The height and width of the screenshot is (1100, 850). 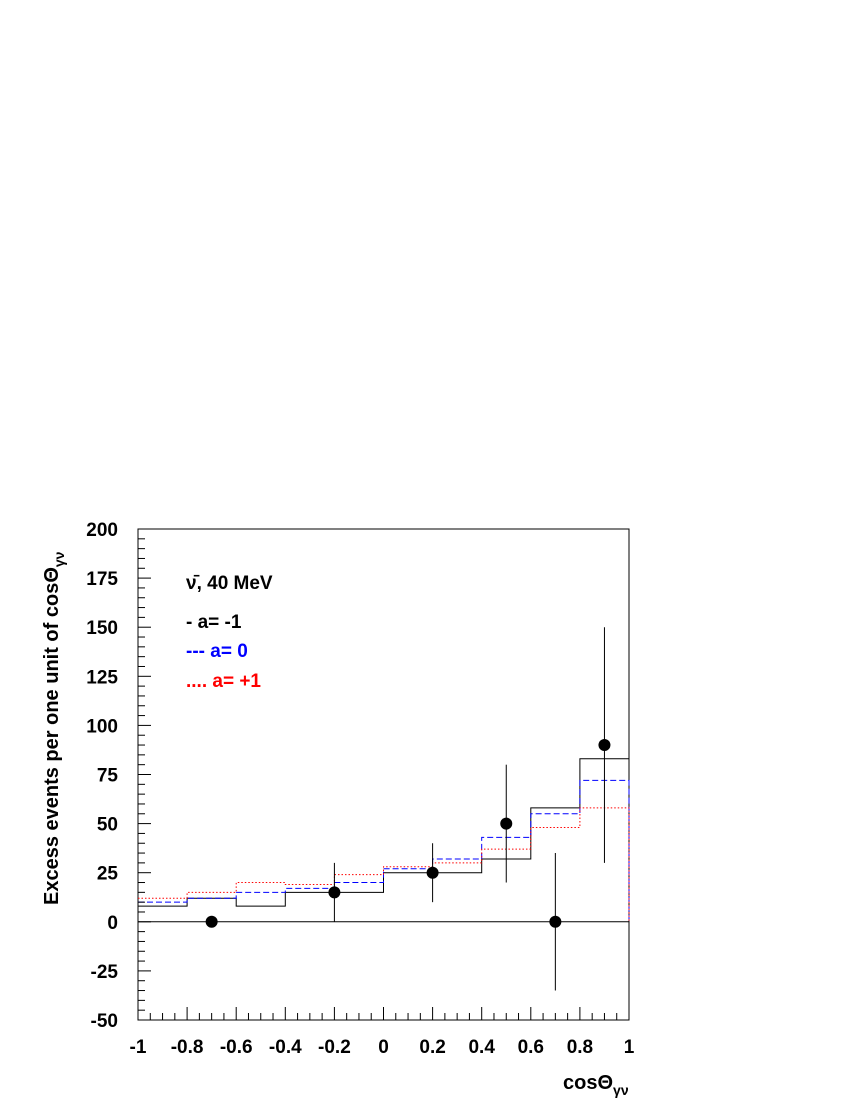 What do you see at coordinates (432, 1047) in the screenshot?
I see `x-tick-label: 0.2` at bounding box center [432, 1047].